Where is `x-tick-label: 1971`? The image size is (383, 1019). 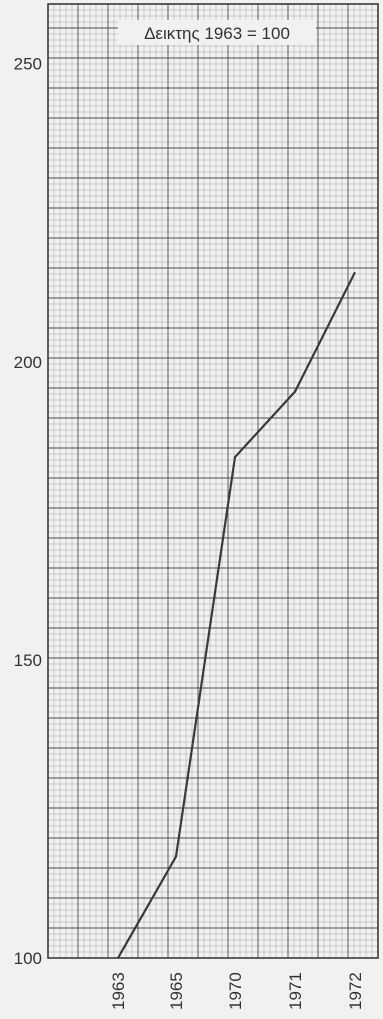 x-tick-label: 1971 is located at coordinates (295, 991).